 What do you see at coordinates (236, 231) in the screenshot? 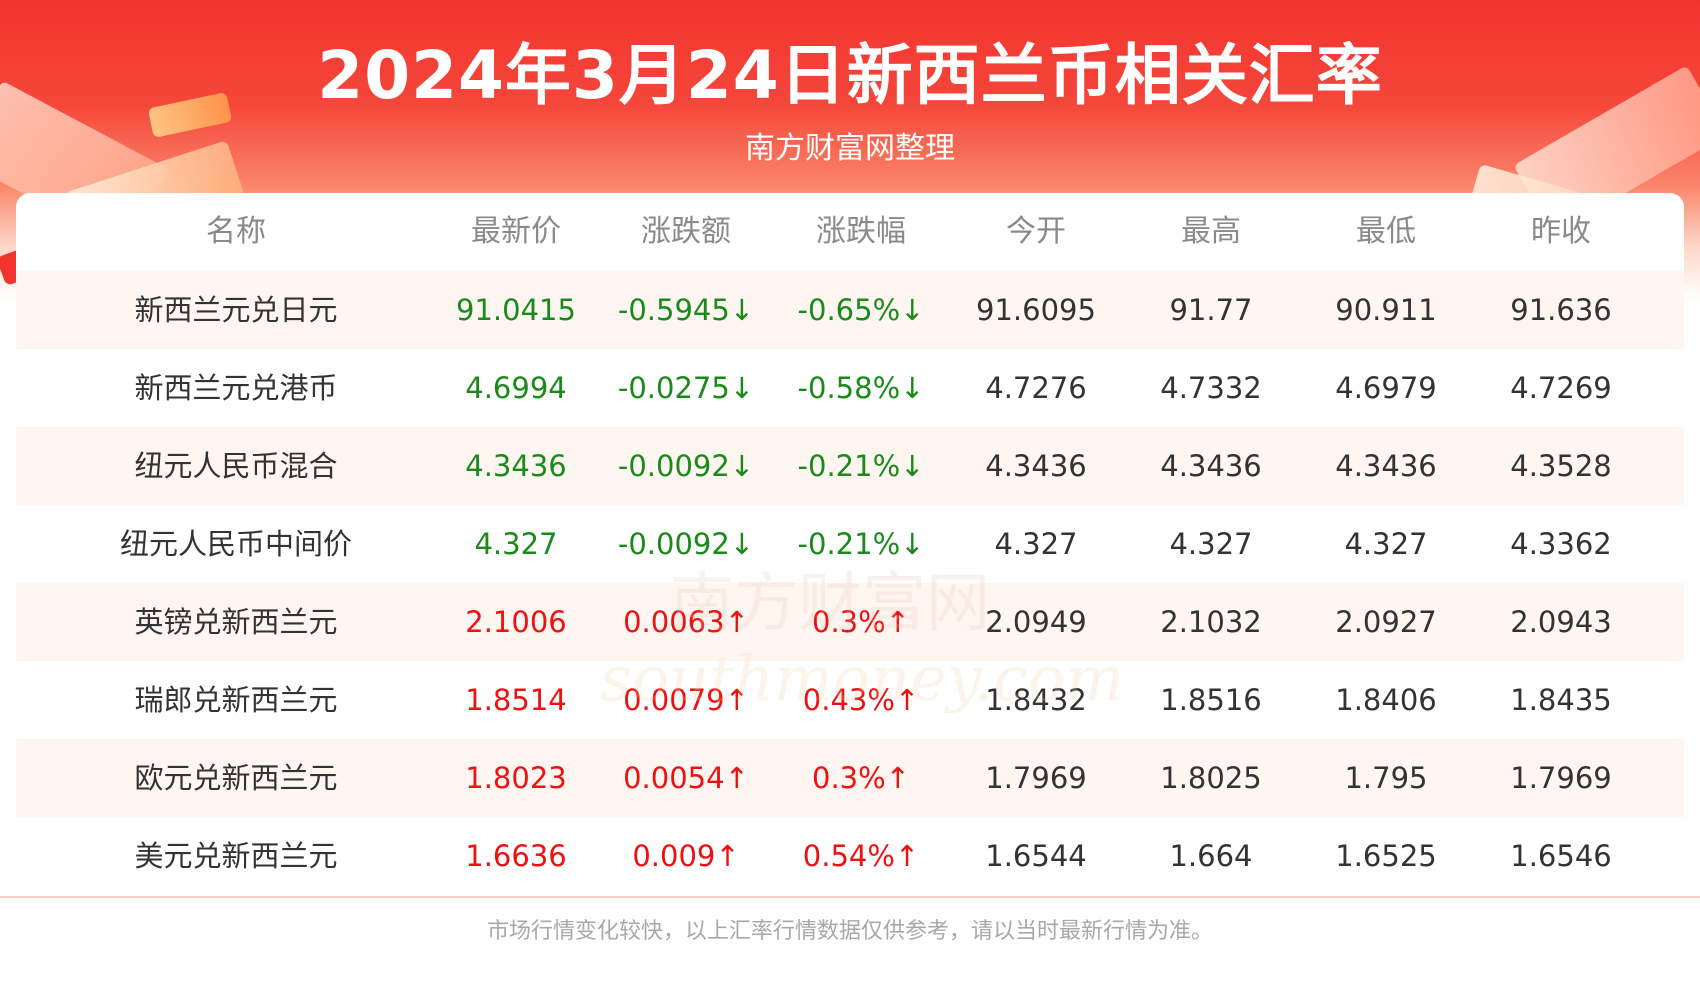
I see `column-header-name: 名称` at bounding box center [236, 231].